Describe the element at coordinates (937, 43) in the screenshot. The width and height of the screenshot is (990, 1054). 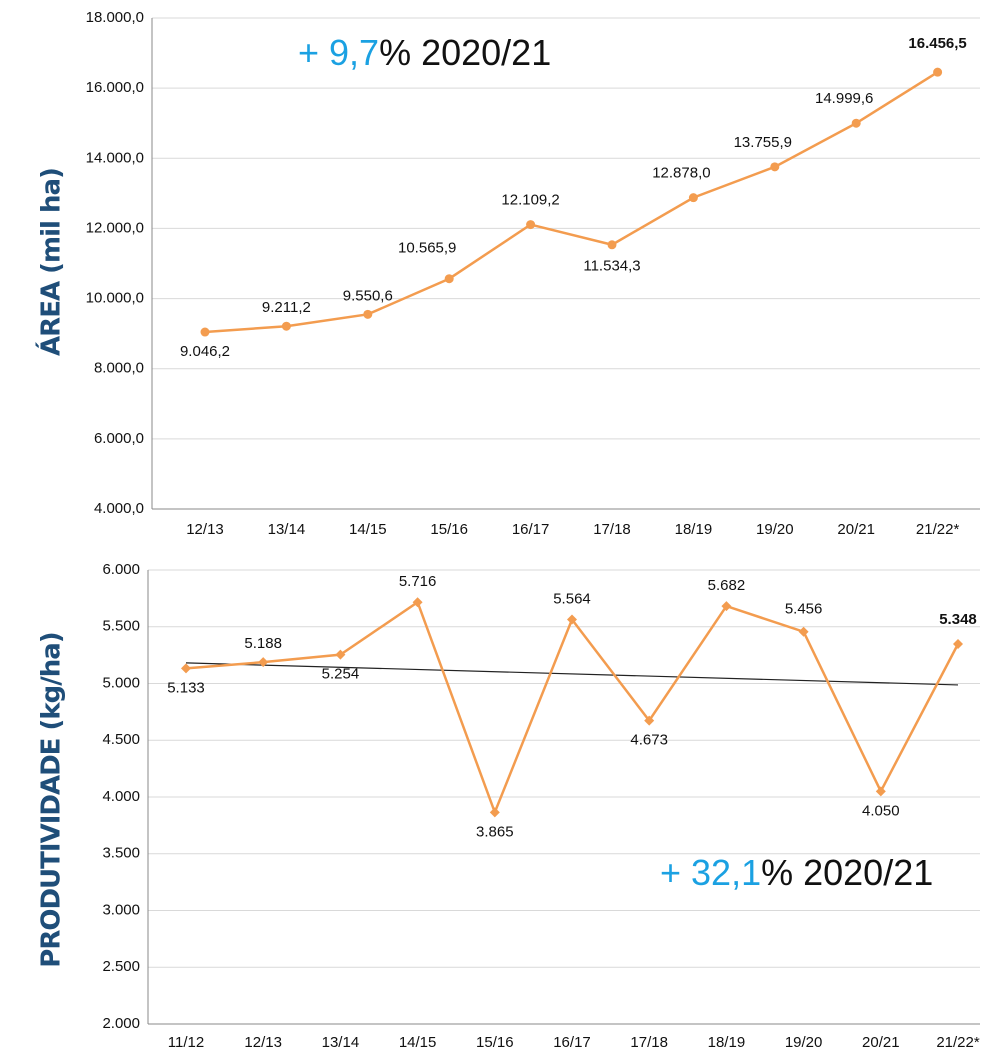
I see `data-label: 16.456,5` at that location.